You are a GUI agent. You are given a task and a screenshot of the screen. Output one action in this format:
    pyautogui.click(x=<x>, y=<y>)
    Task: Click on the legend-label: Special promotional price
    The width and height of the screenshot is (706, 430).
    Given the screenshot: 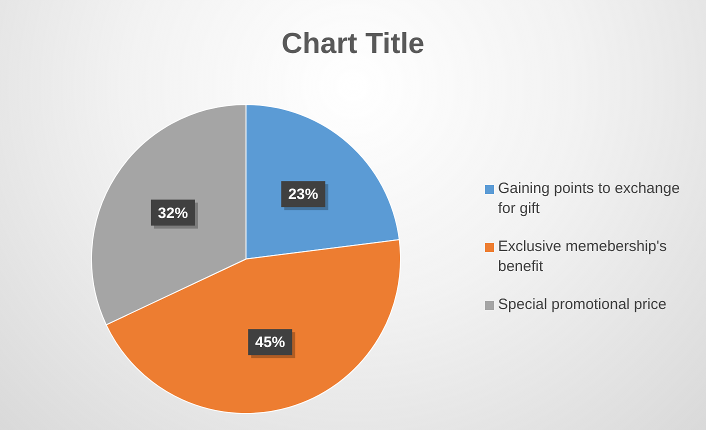 What is the action you would take?
    pyautogui.click(x=582, y=305)
    